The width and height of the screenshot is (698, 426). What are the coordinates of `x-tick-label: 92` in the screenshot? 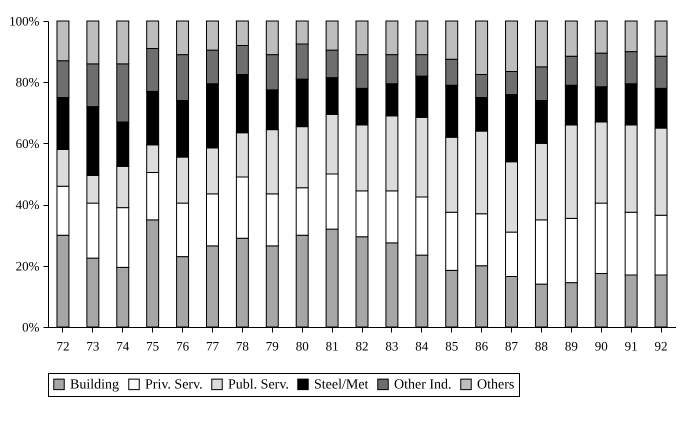 It's located at (661, 346).